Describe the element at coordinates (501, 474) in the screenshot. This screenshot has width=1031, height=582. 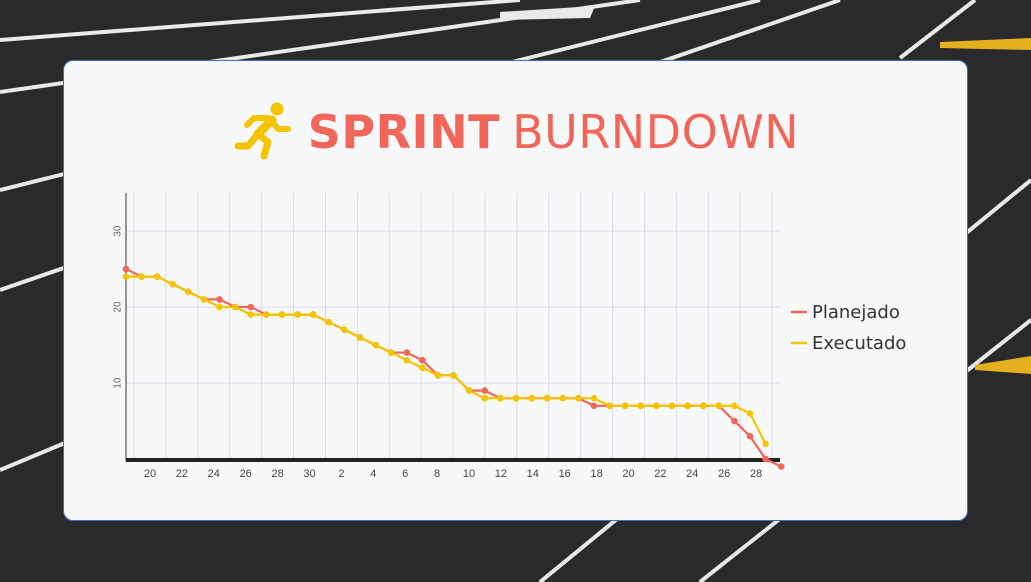
I see `x-tick-label: 12` at that location.